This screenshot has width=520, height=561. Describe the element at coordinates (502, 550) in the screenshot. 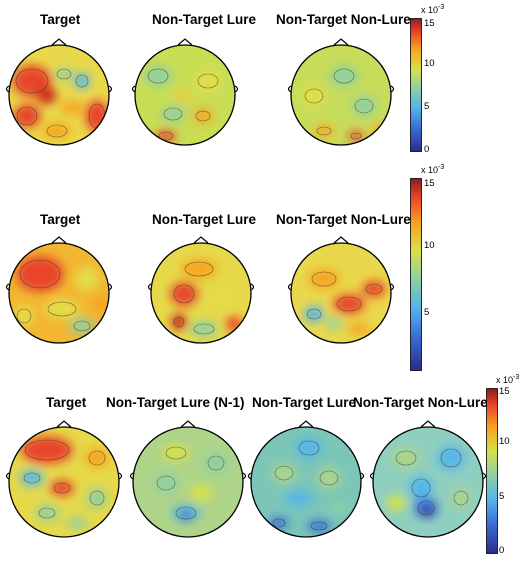

I see `row3-tick-0: 0` at that location.